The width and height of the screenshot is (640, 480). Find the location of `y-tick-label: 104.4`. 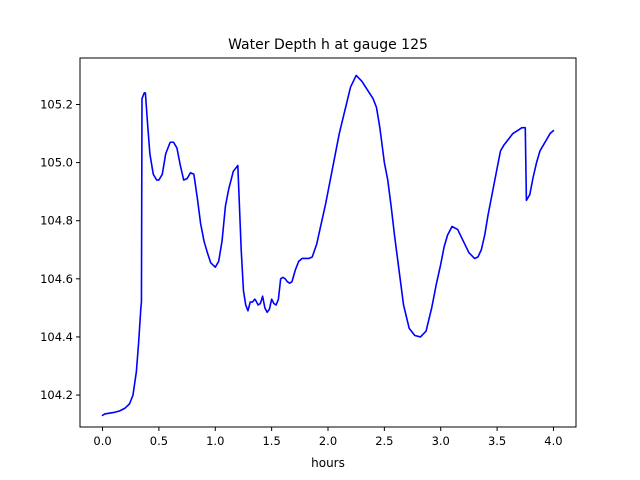

y-tick-label: 104.4 is located at coordinates (56, 337).